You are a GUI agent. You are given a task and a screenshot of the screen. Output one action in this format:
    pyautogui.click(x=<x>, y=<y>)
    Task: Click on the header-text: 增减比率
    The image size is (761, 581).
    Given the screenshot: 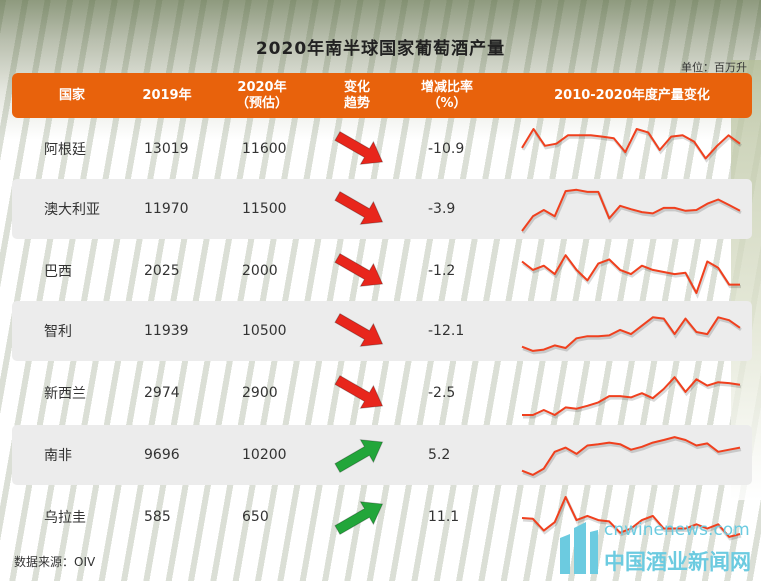 What is the action you would take?
    pyautogui.click(x=446, y=87)
    